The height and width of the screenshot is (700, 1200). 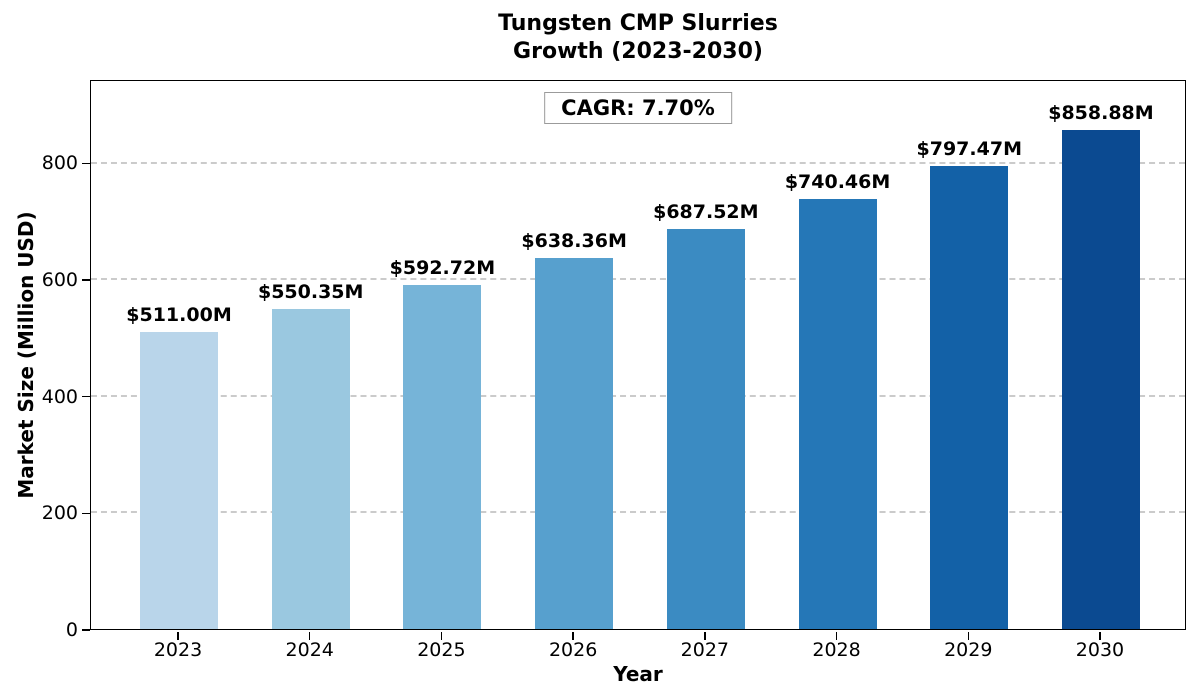 I want to click on y-axis-label: Market Size (Million USD), so click(x=26, y=355).